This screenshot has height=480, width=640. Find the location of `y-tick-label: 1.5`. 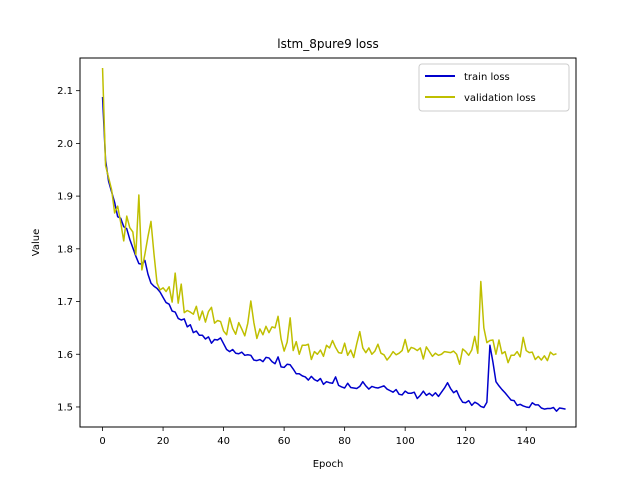

y-tick-label: 1.5 is located at coordinates (65, 407).